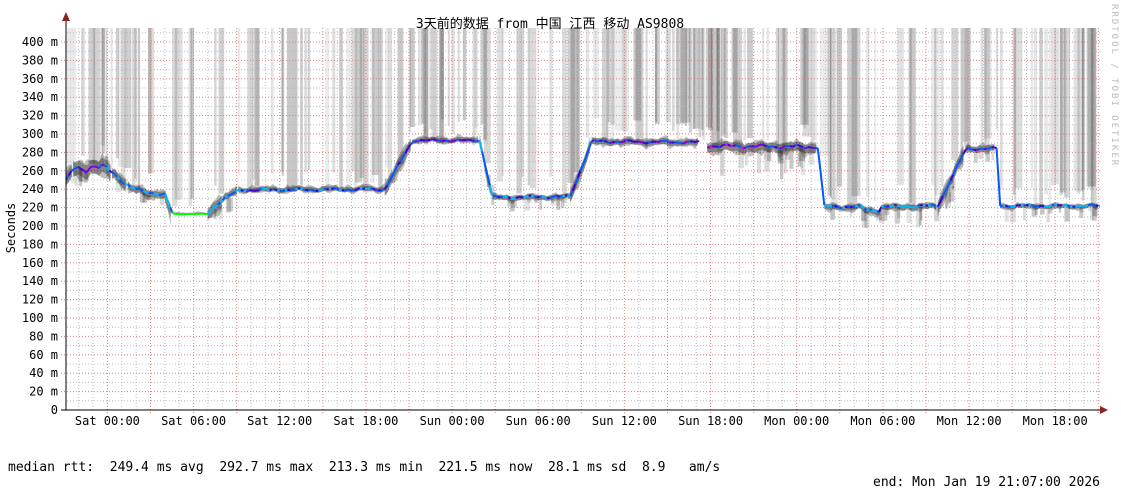 Image resolution: width=1121 pixels, height=494 pixels. What do you see at coordinates (107, 421) in the screenshot?
I see `svg-text: Sat 00:00` at bounding box center [107, 421].